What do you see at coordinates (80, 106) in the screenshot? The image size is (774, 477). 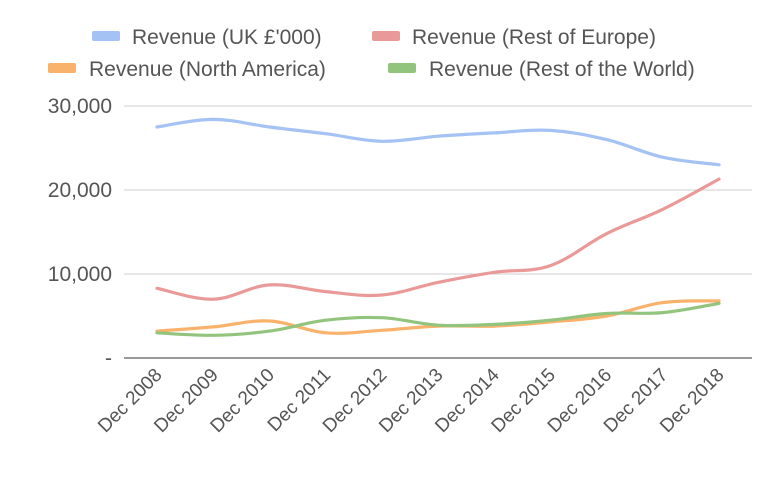 I see `y-tick-label: 30,000` at bounding box center [80, 106].